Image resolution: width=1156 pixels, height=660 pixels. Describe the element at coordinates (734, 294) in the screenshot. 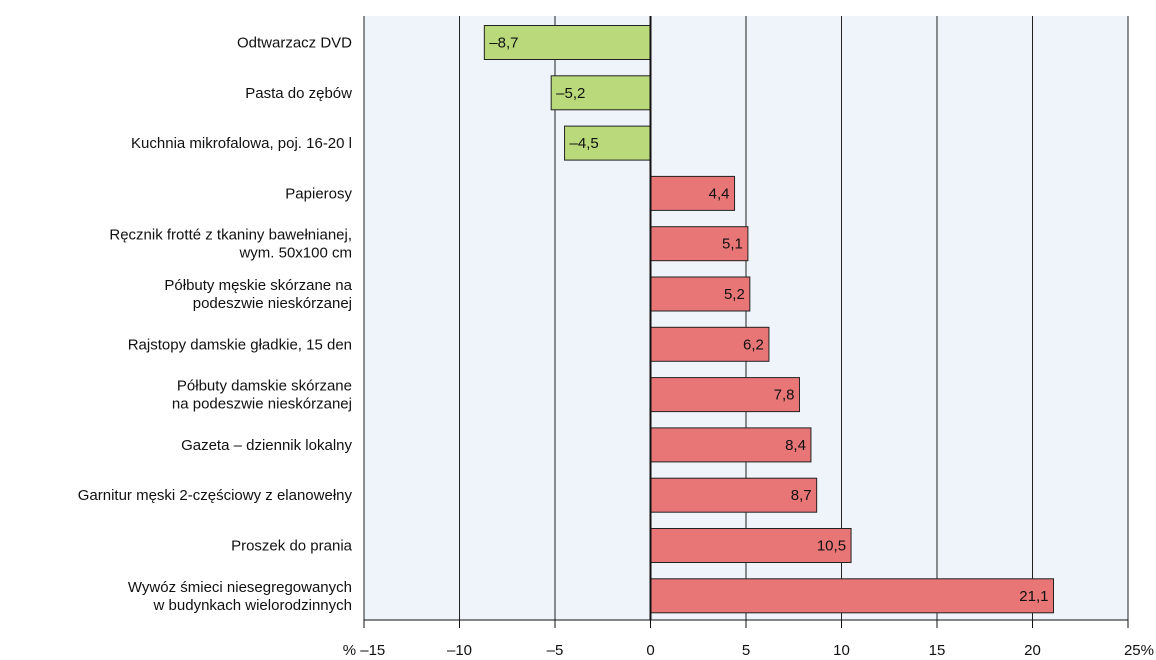

I see `data-label: 5,2` at that location.